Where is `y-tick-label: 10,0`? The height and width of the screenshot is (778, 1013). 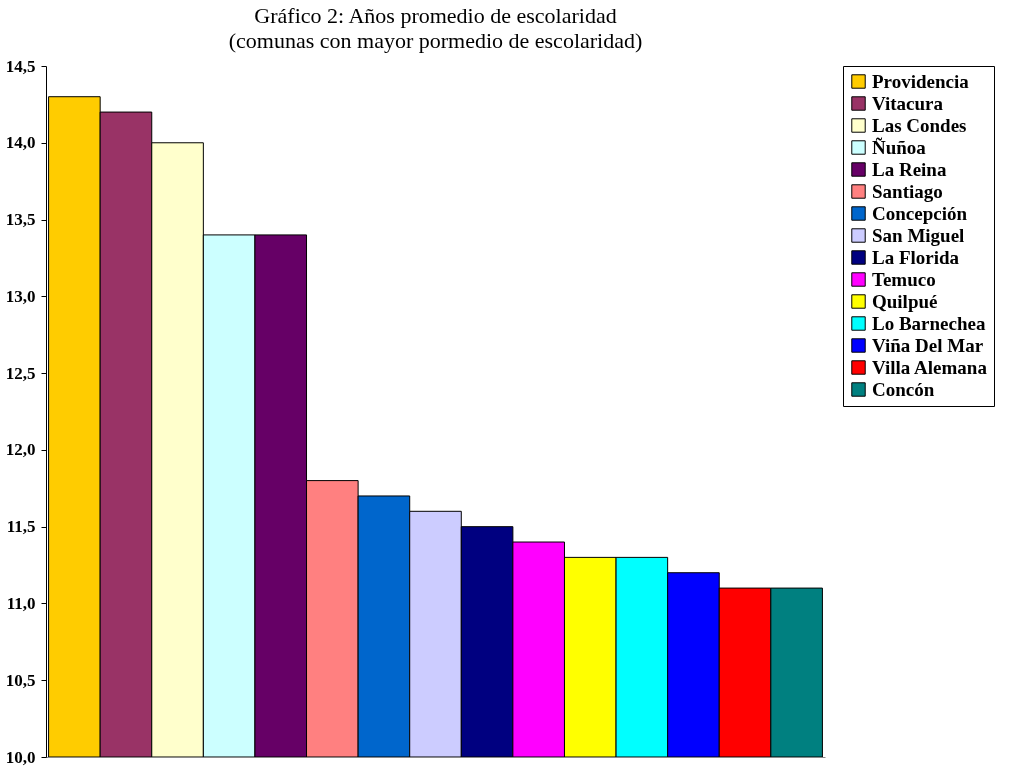 y-tick-label: 10,0 is located at coordinates (20, 757).